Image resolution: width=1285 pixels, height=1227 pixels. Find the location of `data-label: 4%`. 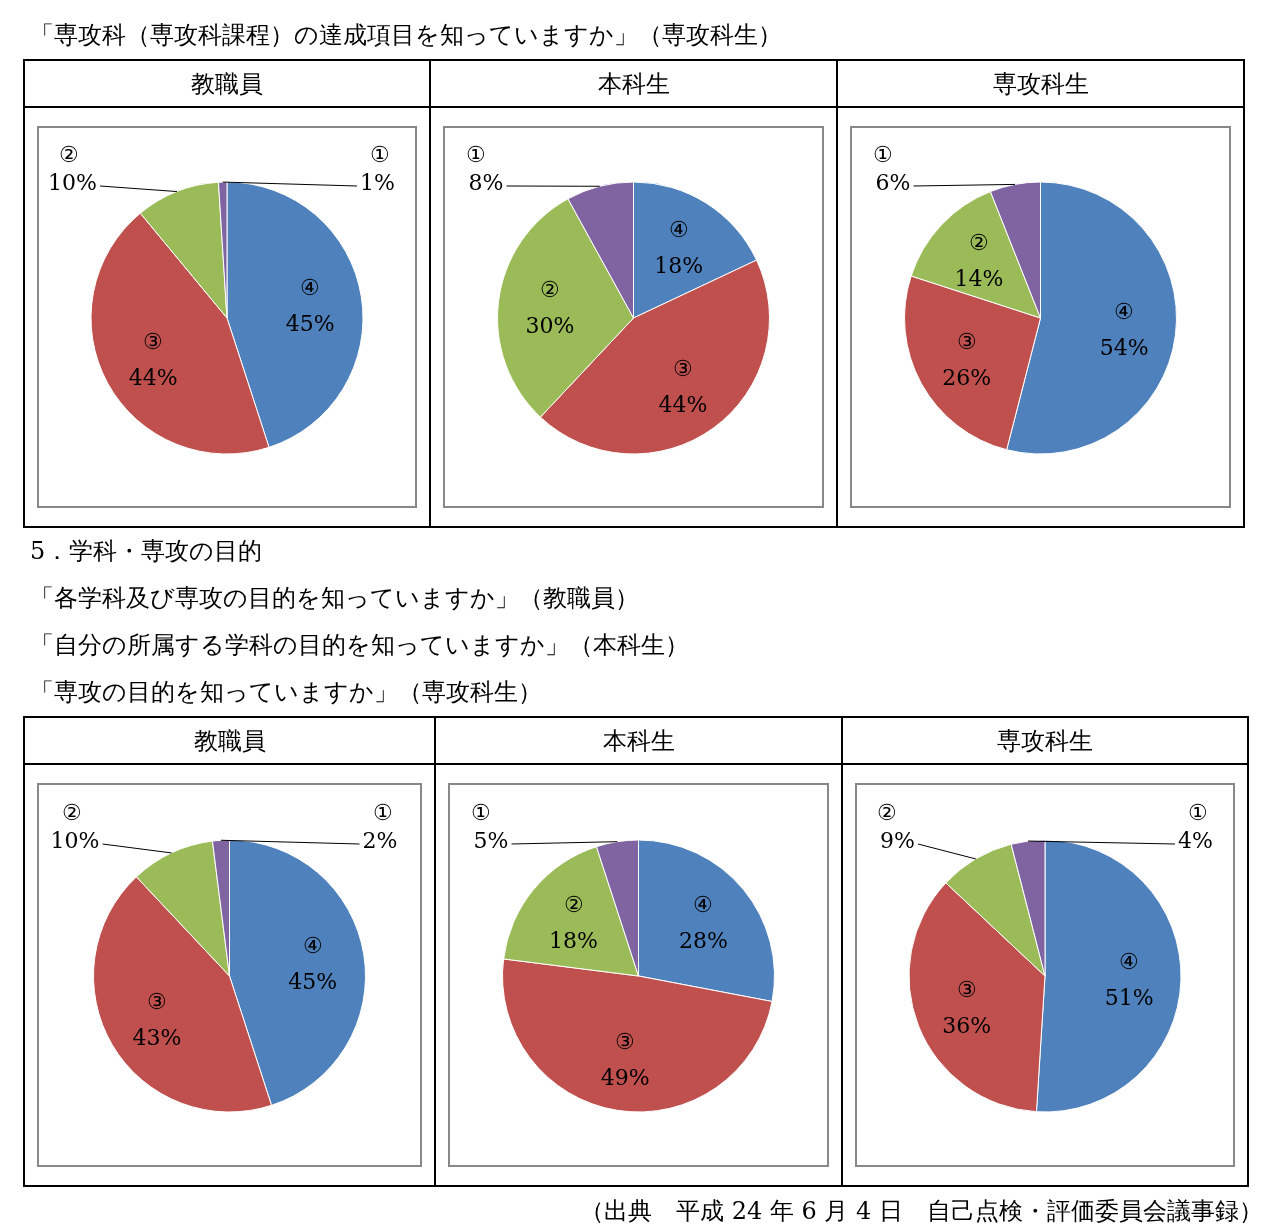

data-label: 4% is located at coordinates (1195, 840).